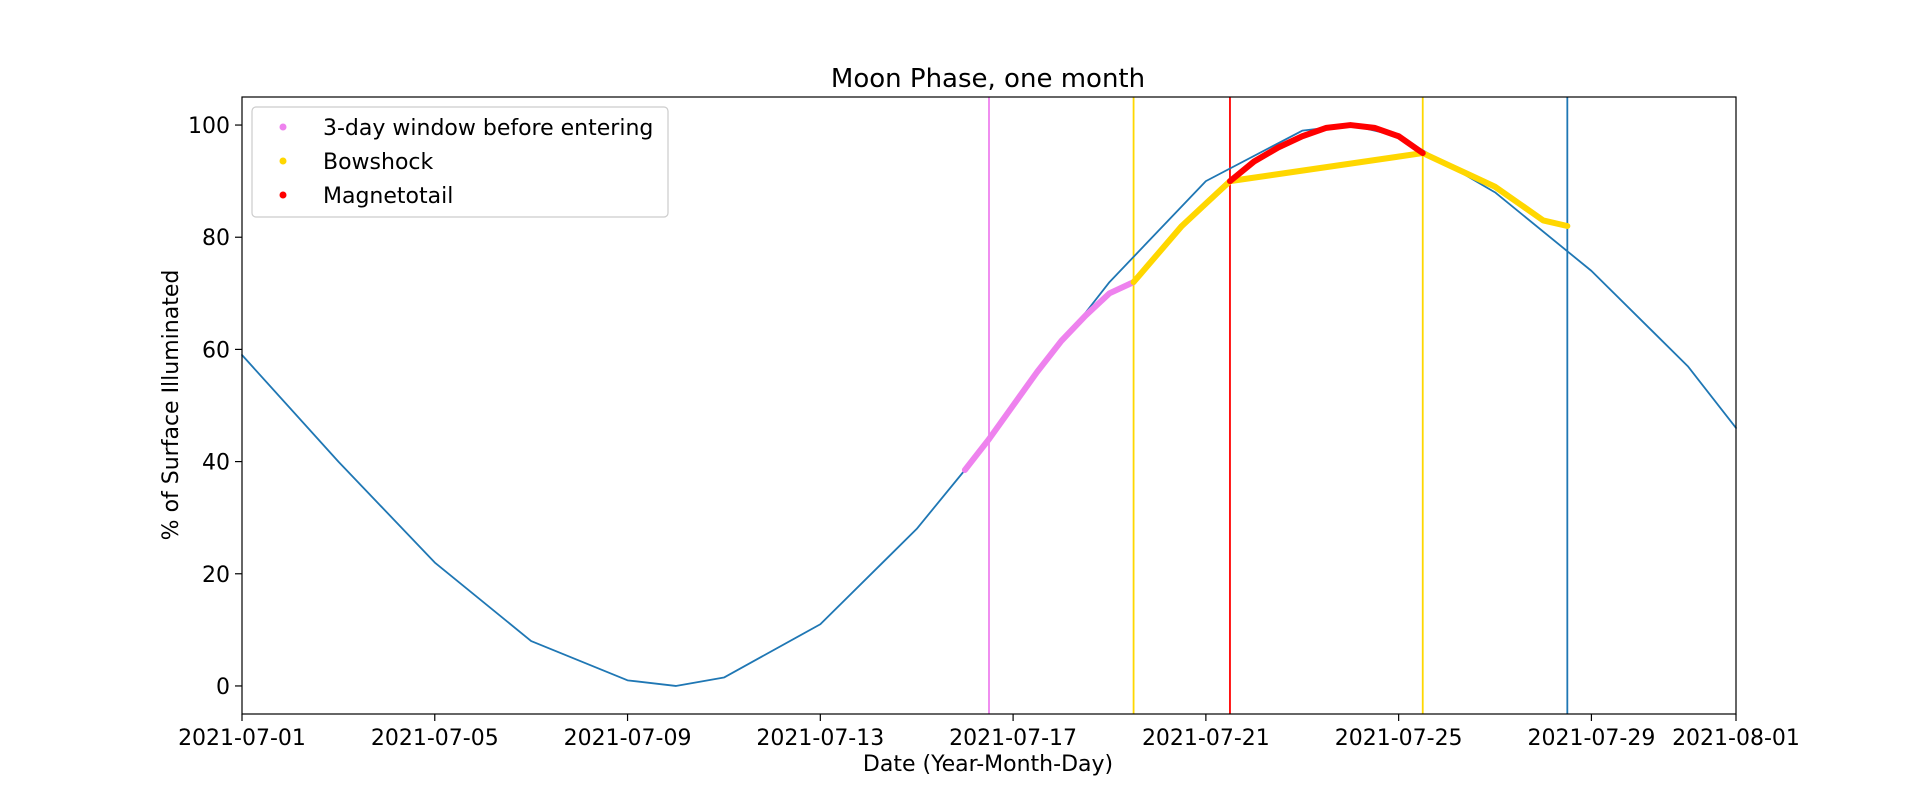 The image size is (1920, 800). Describe the element at coordinates (1399, 738) in the screenshot. I see `x-tick-label: 2021-07-25` at that location.